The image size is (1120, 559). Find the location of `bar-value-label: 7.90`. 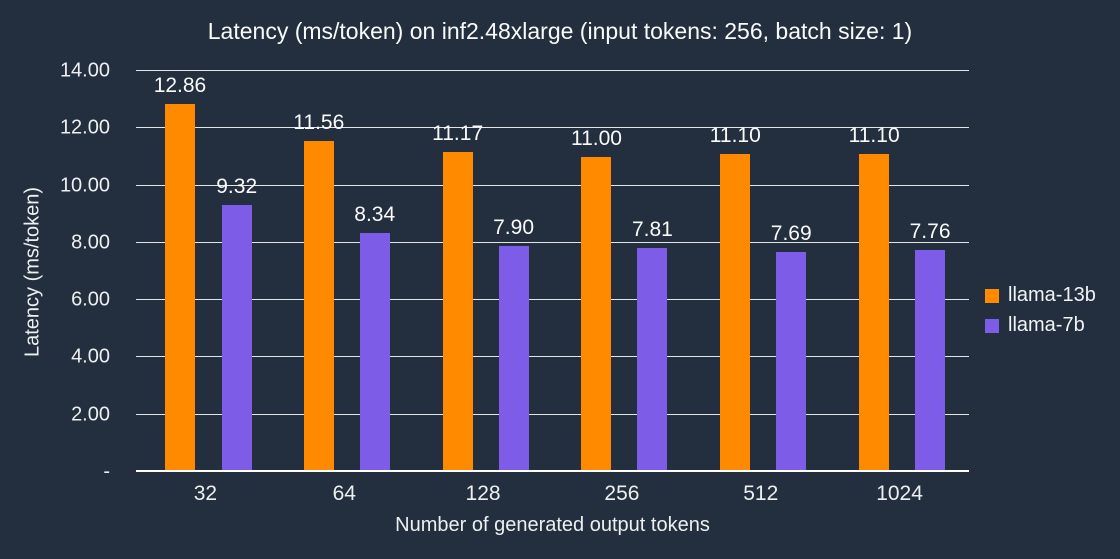

bar-value-label: 7.90 is located at coordinates (513, 227).